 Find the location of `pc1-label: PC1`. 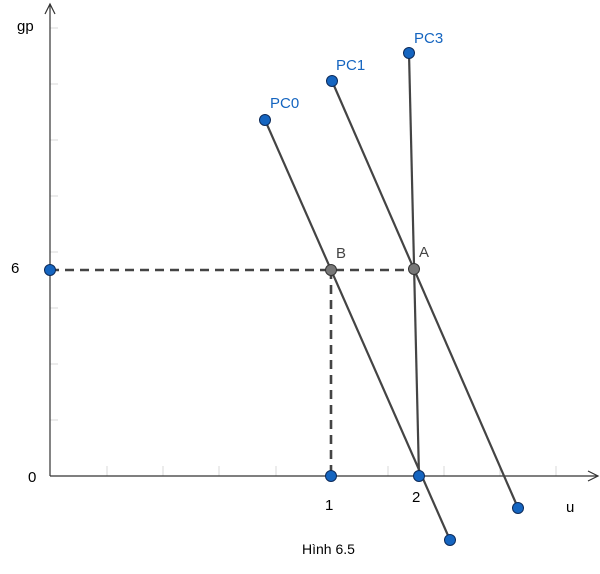

pc1-label: PC1 is located at coordinates (350, 65).